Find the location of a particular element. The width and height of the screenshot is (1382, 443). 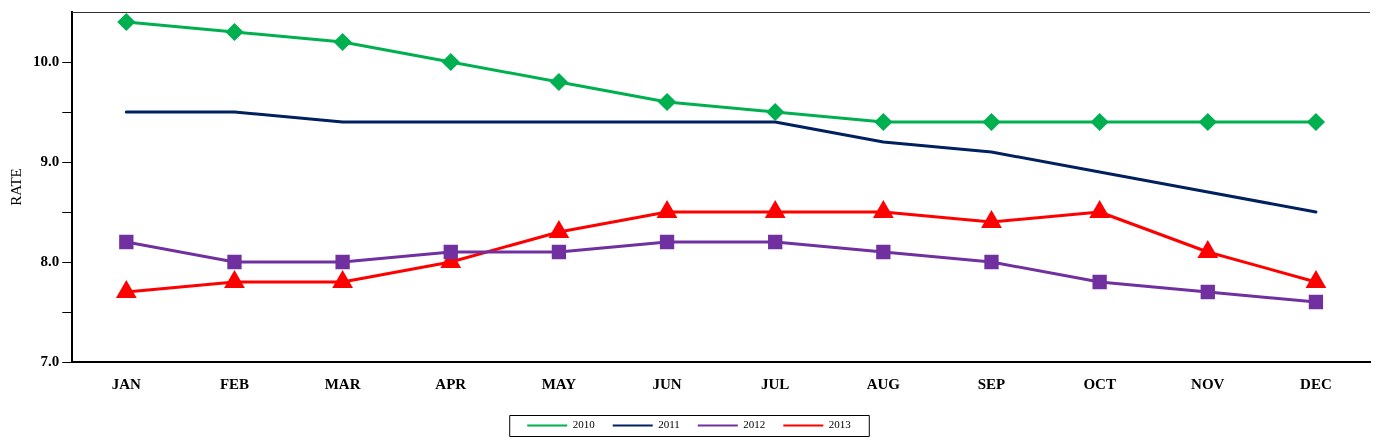

x-tick-label: APR is located at coordinates (451, 383).